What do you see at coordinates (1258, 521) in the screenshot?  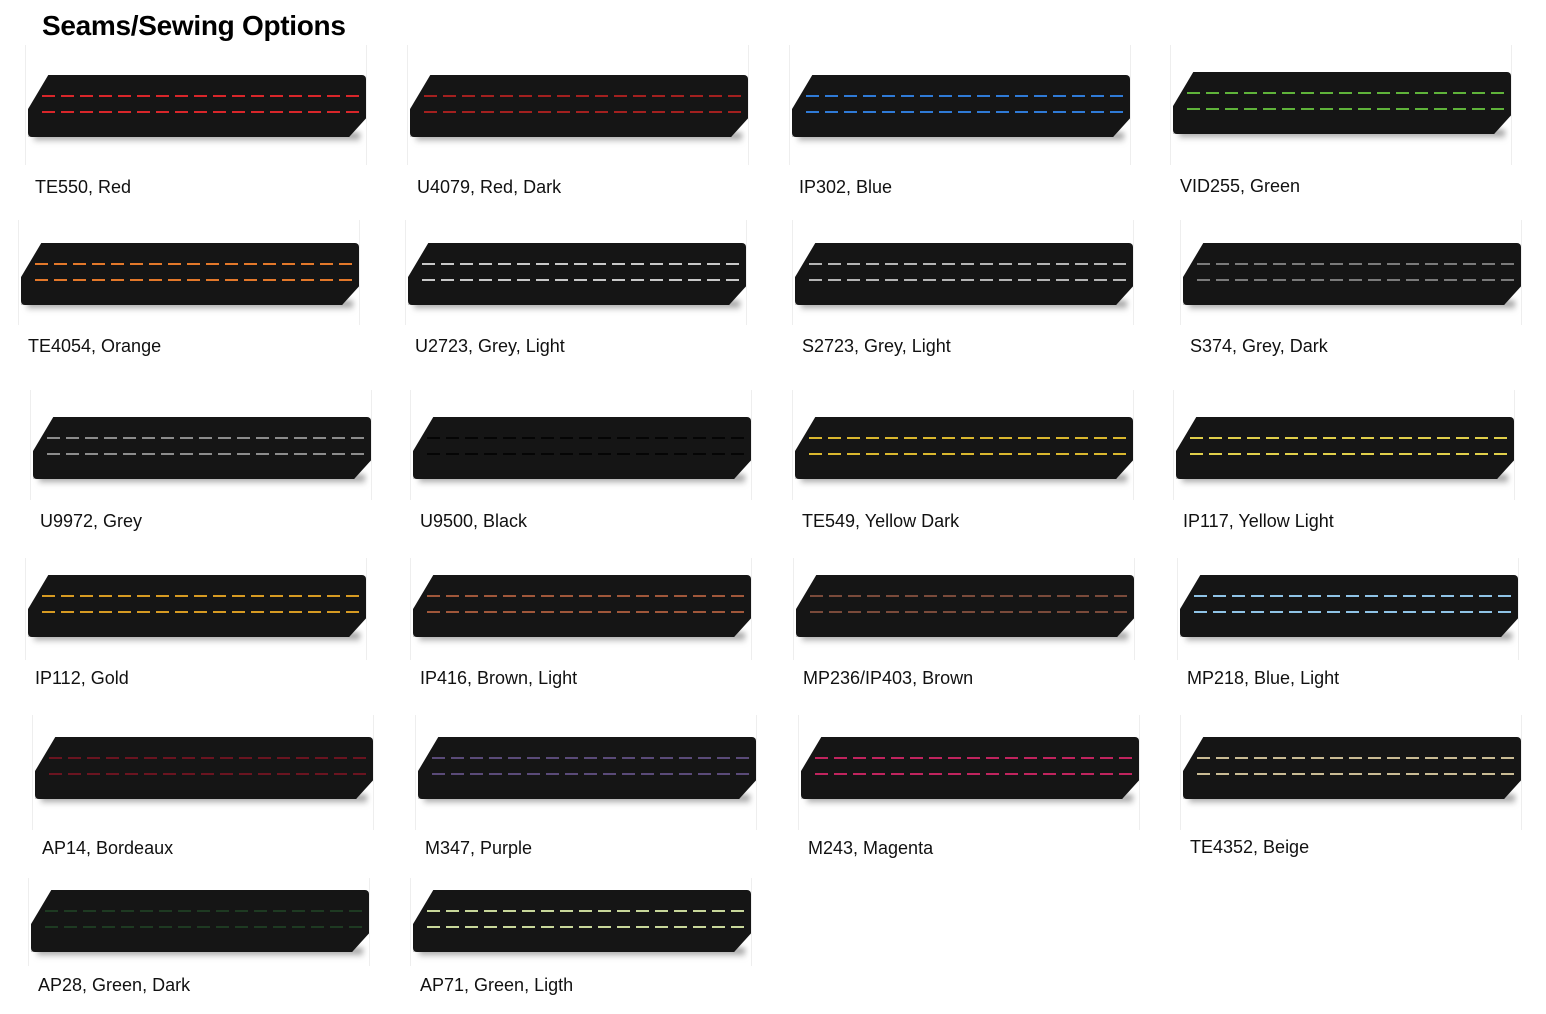 I see `swatch-label: IP117, Yellow Light` at bounding box center [1258, 521].